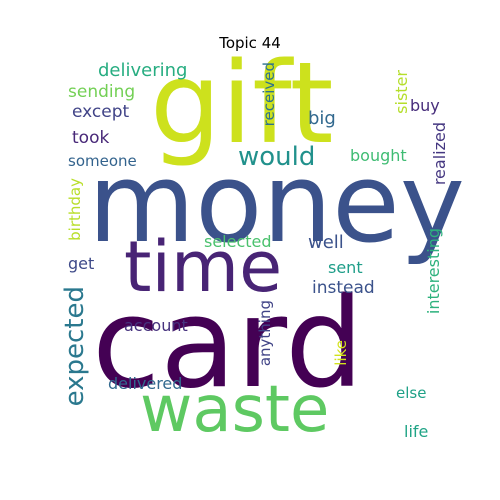  I want to click on word-birthday: birthday, so click(75, 209).